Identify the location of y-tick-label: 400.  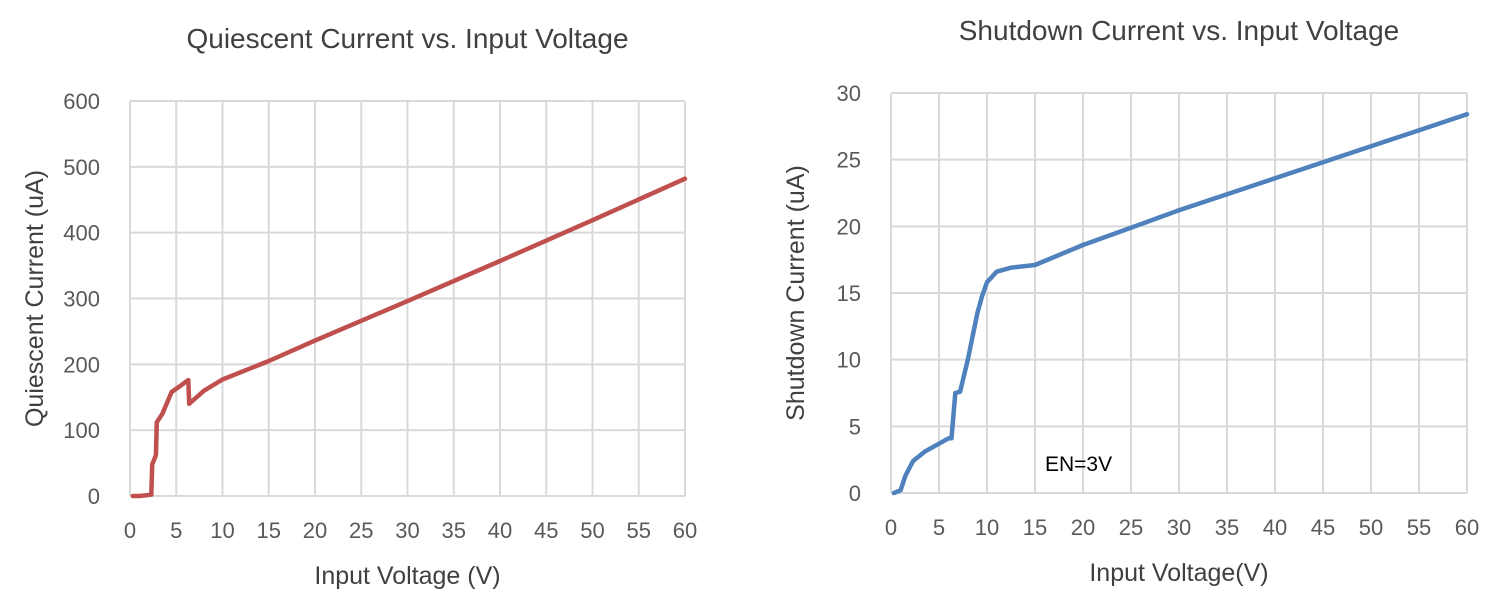
(81, 233).